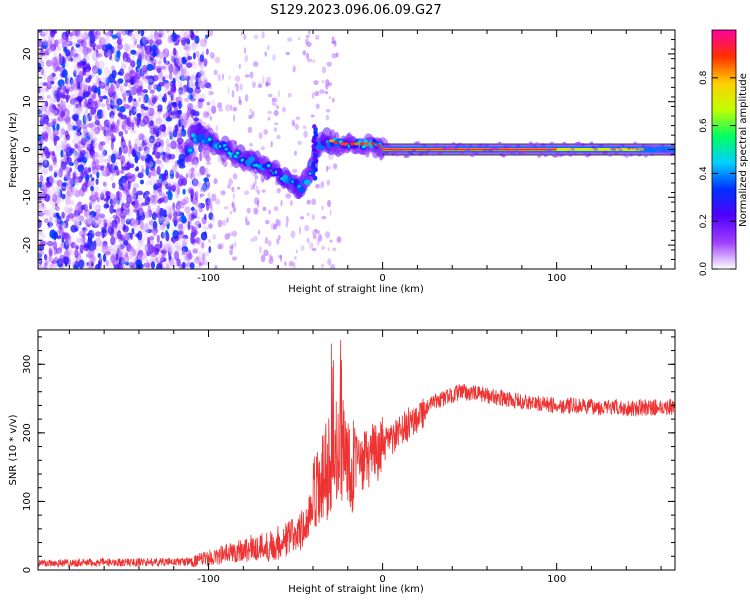  What do you see at coordinates (743, 150) in the screenshot?
I see `colorbar-label: Normalized spectral amplitude` at bounding box center [743, 150].